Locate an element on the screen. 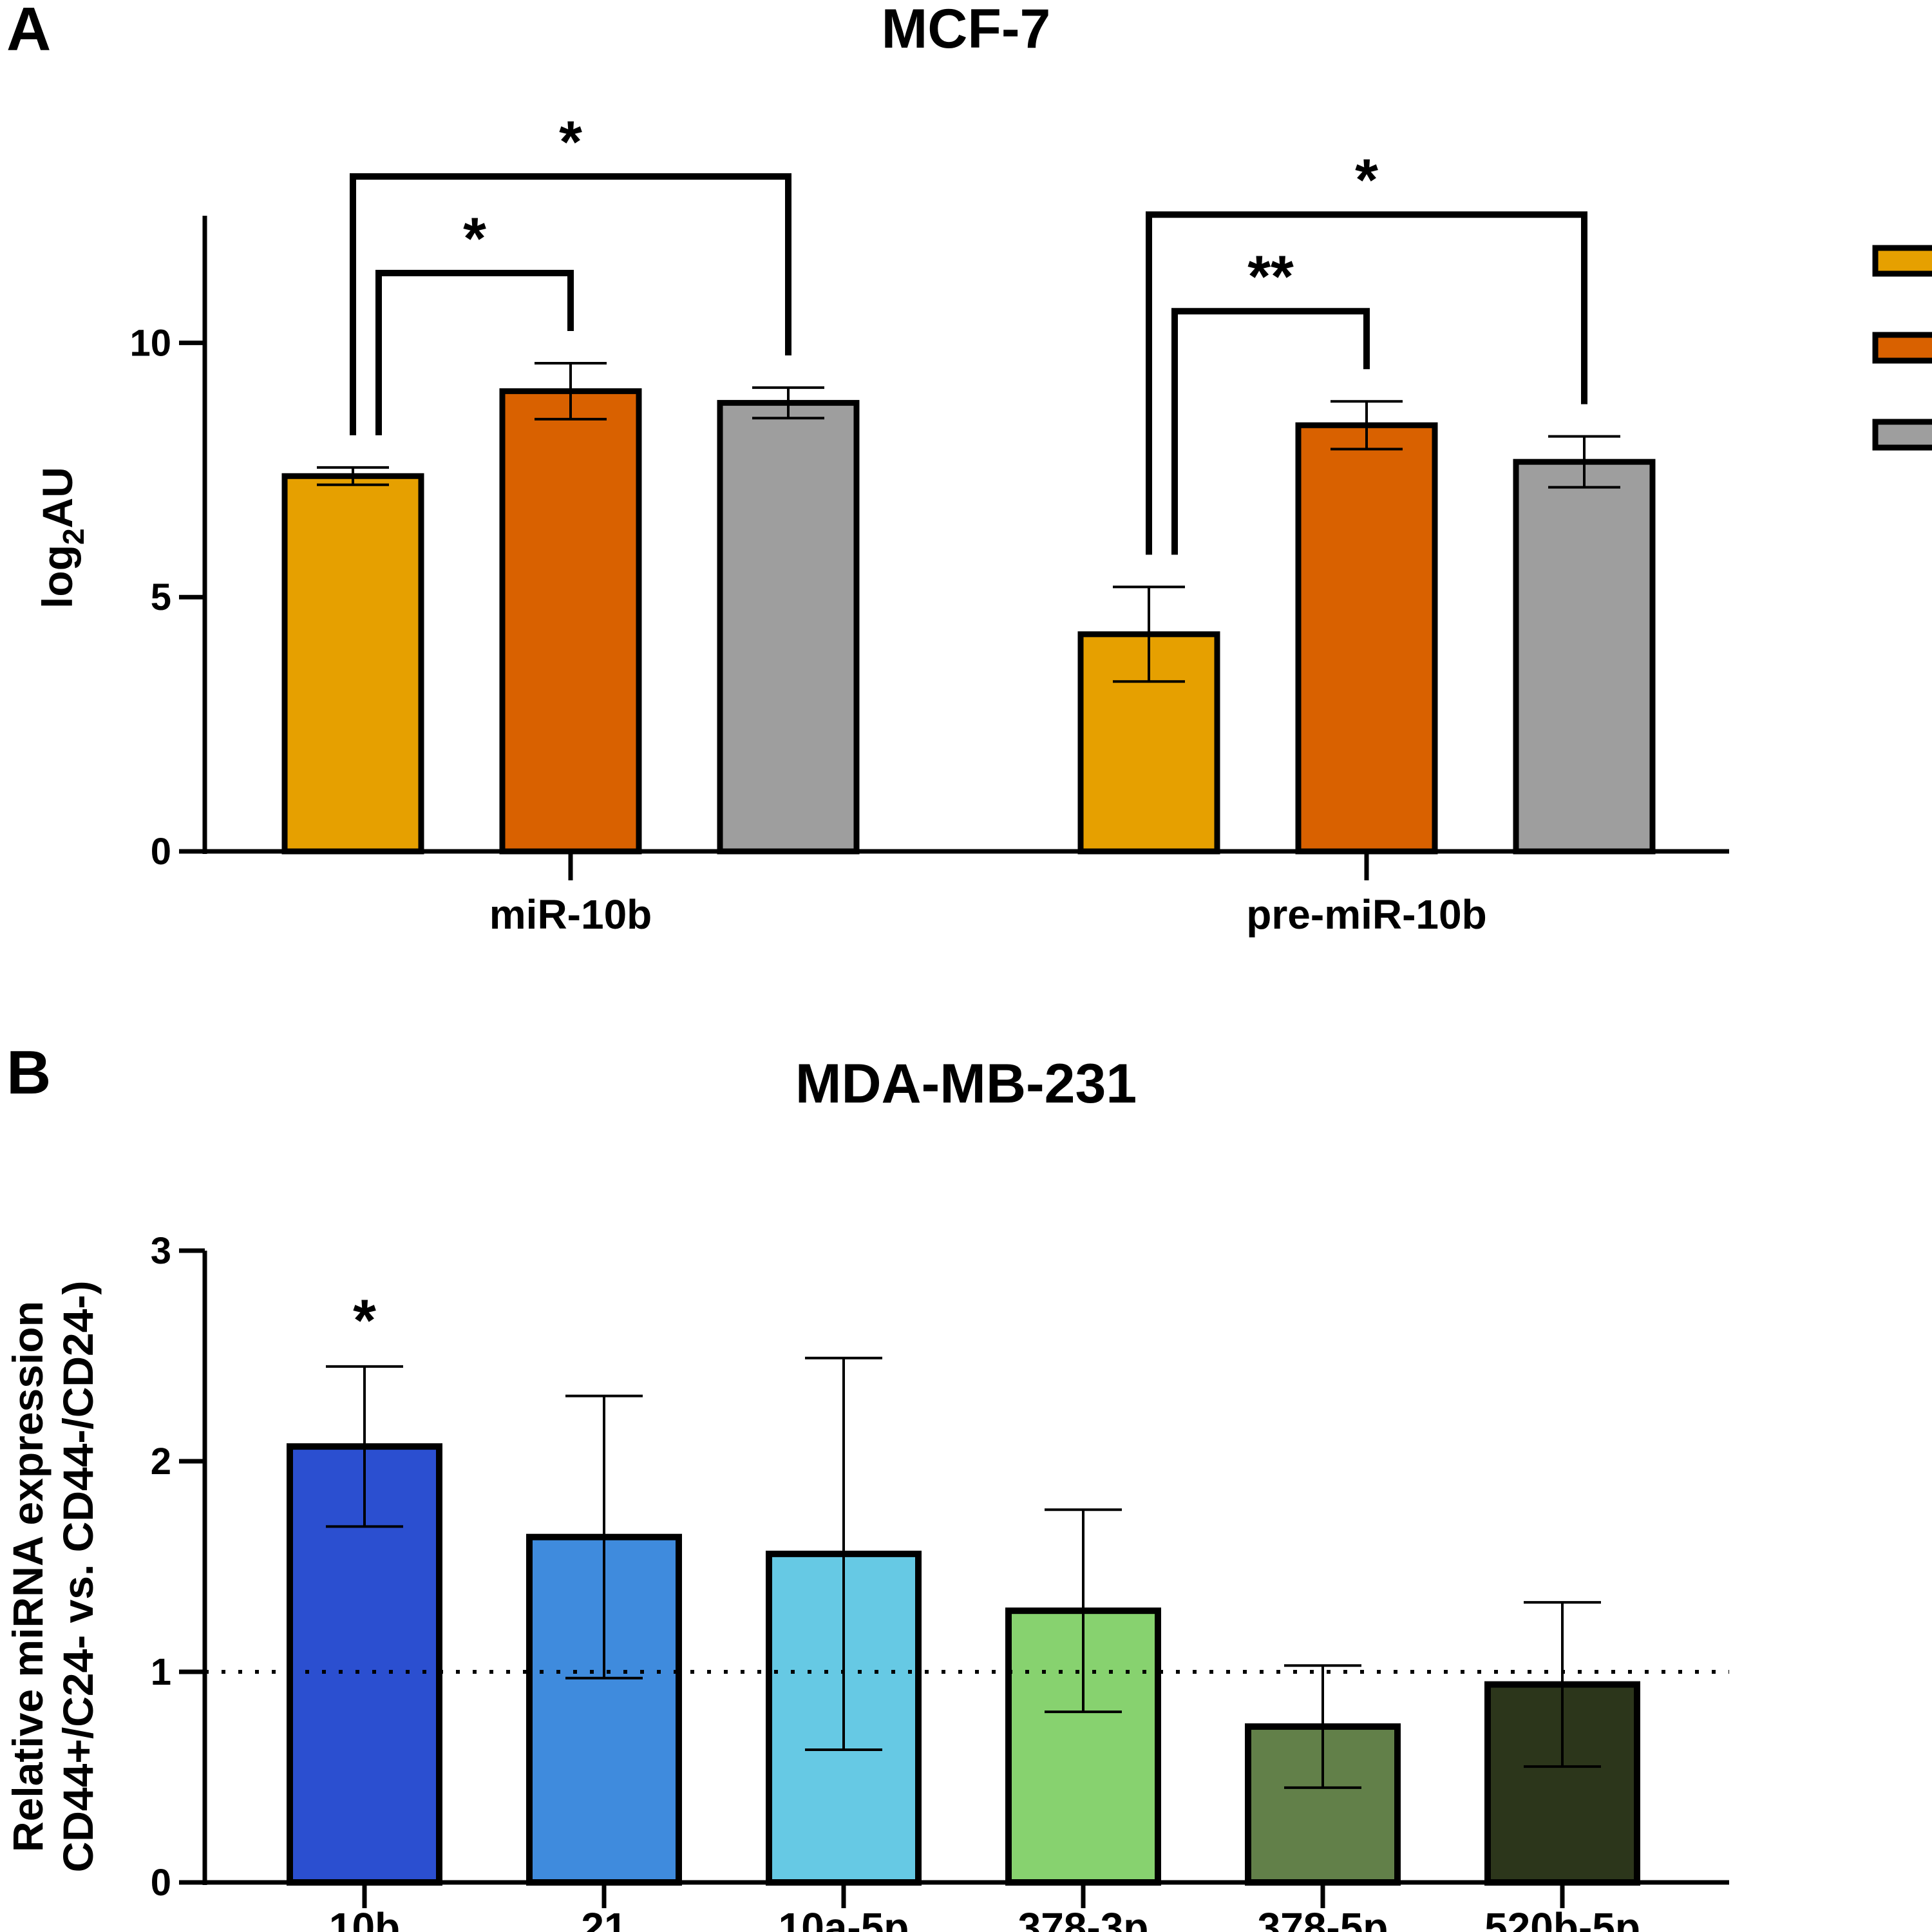  panel-a-category-label: miR-10b is located at coordinates (570, 914).